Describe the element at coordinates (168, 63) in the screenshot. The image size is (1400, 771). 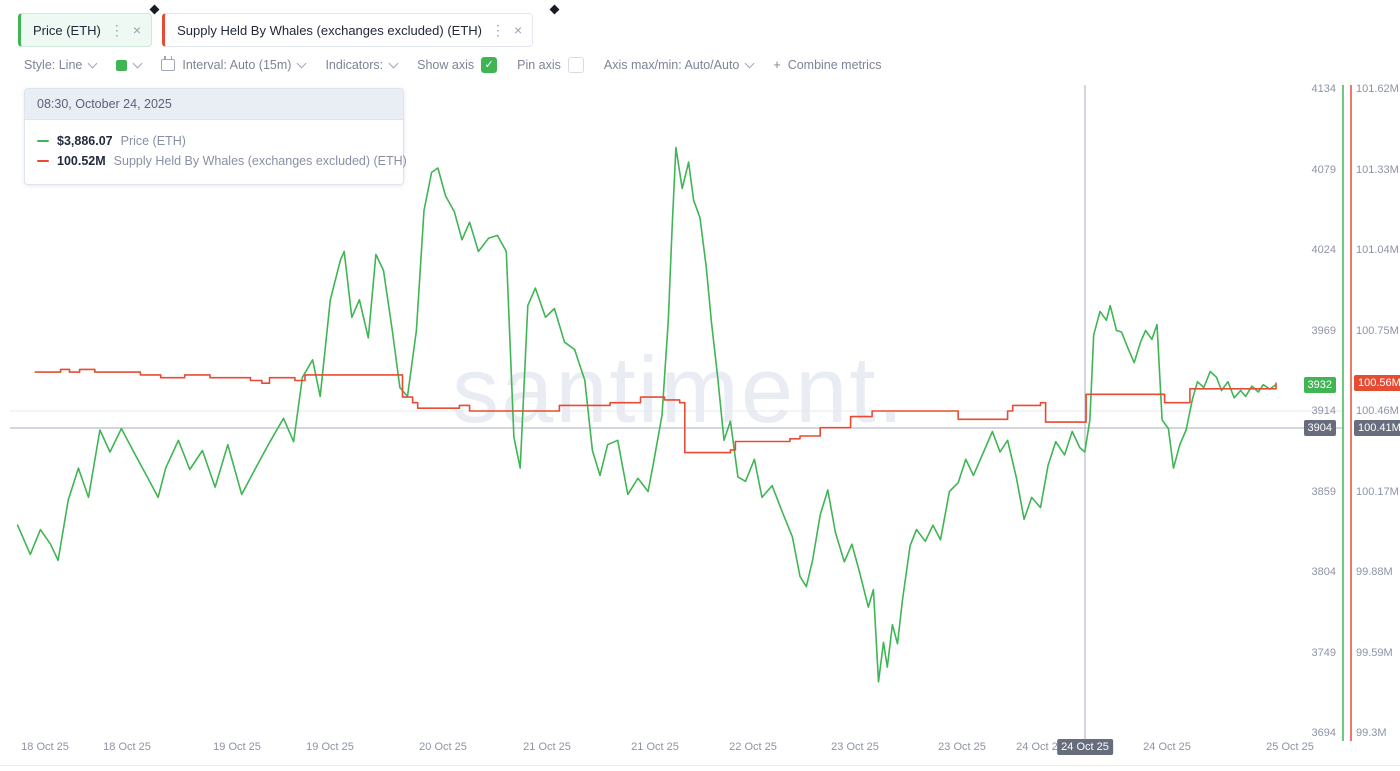
I see `interval-icon` at that location.